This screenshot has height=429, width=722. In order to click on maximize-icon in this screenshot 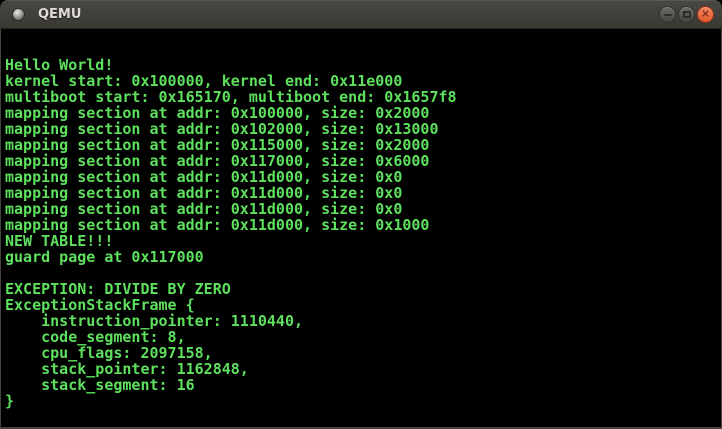, I will do `click(686, 14)`.